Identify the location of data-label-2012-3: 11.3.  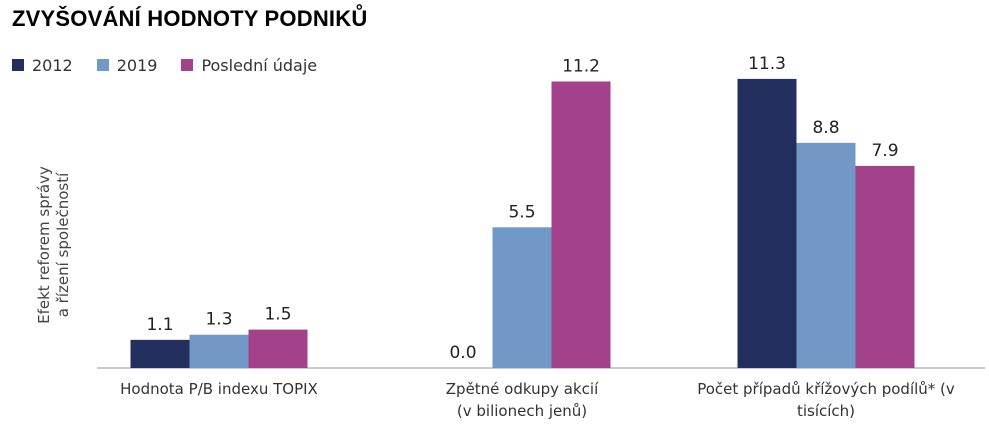
(767, 64).